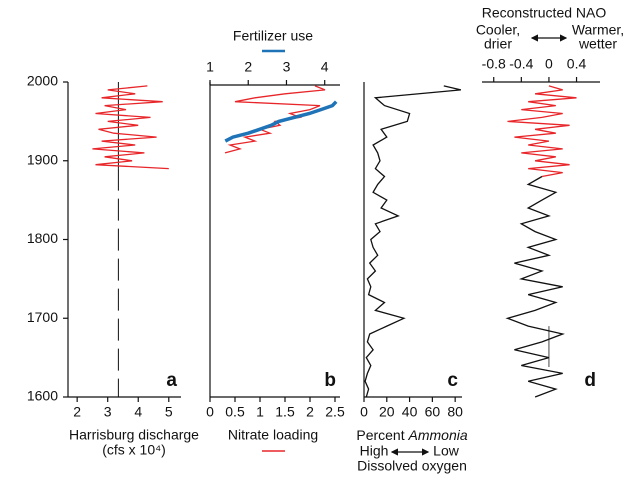 The image size is (633, 483). What do you see at coordinates (544, 13) in the screenshot?
I see `panel-title: Reconstructed NAO` at bounding box center [544, 13].